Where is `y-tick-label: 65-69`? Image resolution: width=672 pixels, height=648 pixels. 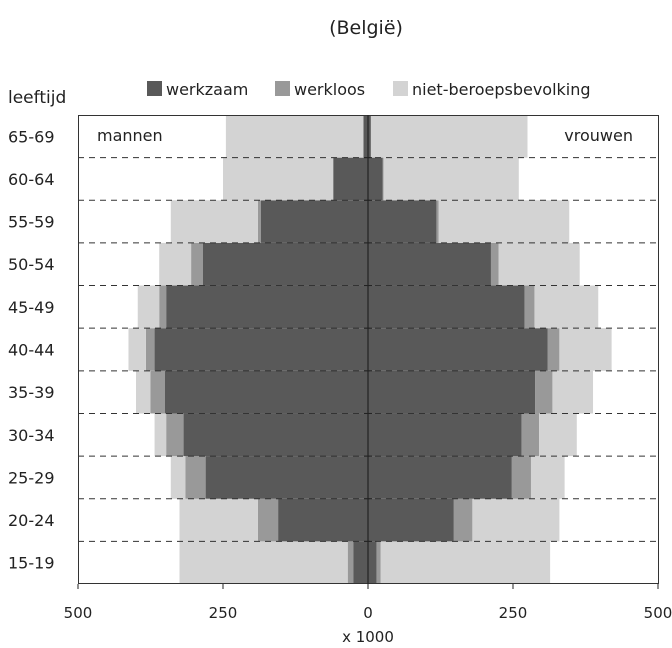 y-tick-label: 65-69 is located at coordinates (31, 136).